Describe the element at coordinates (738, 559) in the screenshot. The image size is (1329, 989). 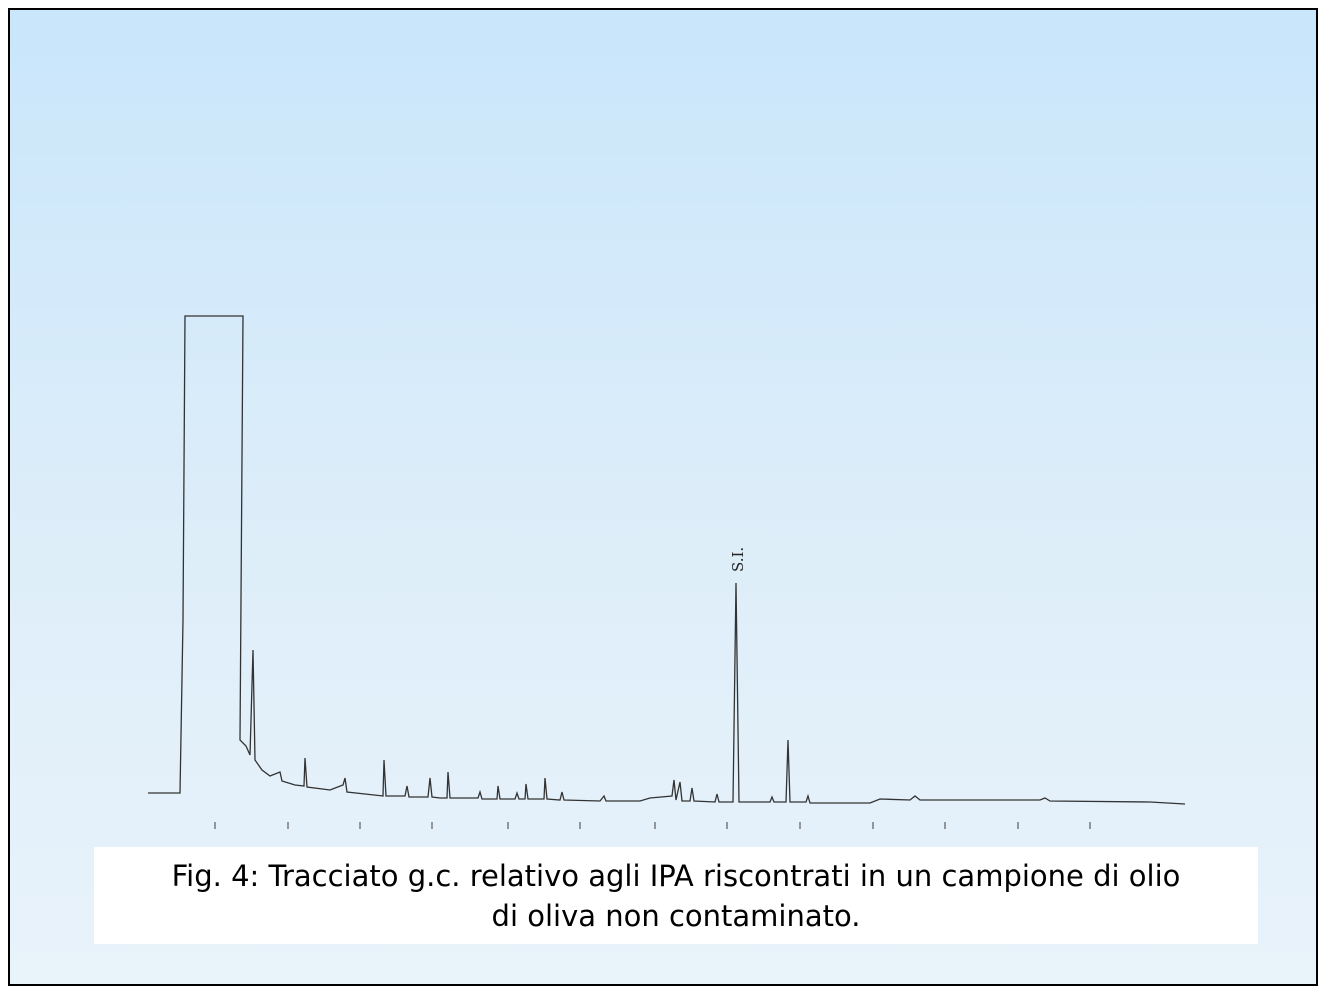
I see `peak-label: S.I.` at that location.